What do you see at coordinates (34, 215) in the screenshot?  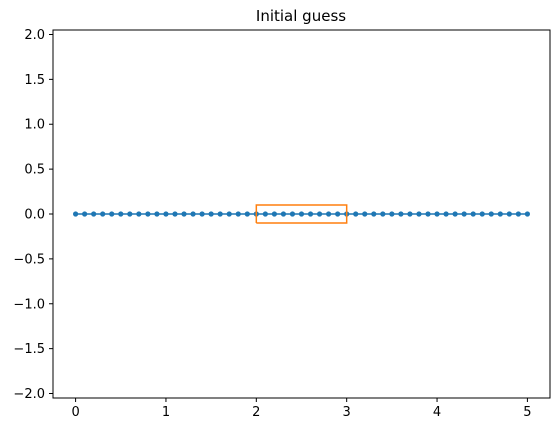 I see `y-tick-label: 0.0` at bounding box center [34, 215].